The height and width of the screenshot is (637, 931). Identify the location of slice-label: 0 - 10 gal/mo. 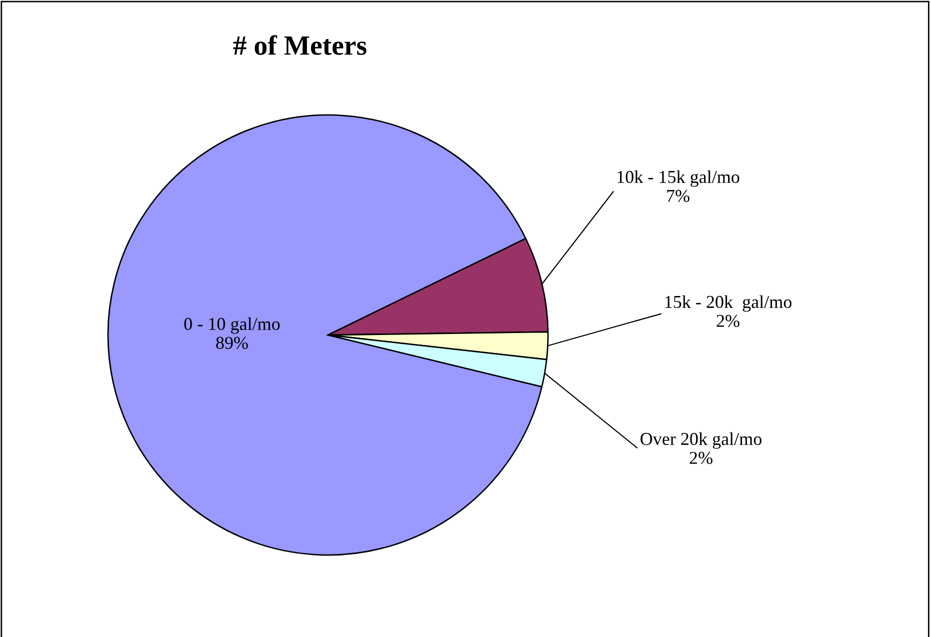
(232, 325).